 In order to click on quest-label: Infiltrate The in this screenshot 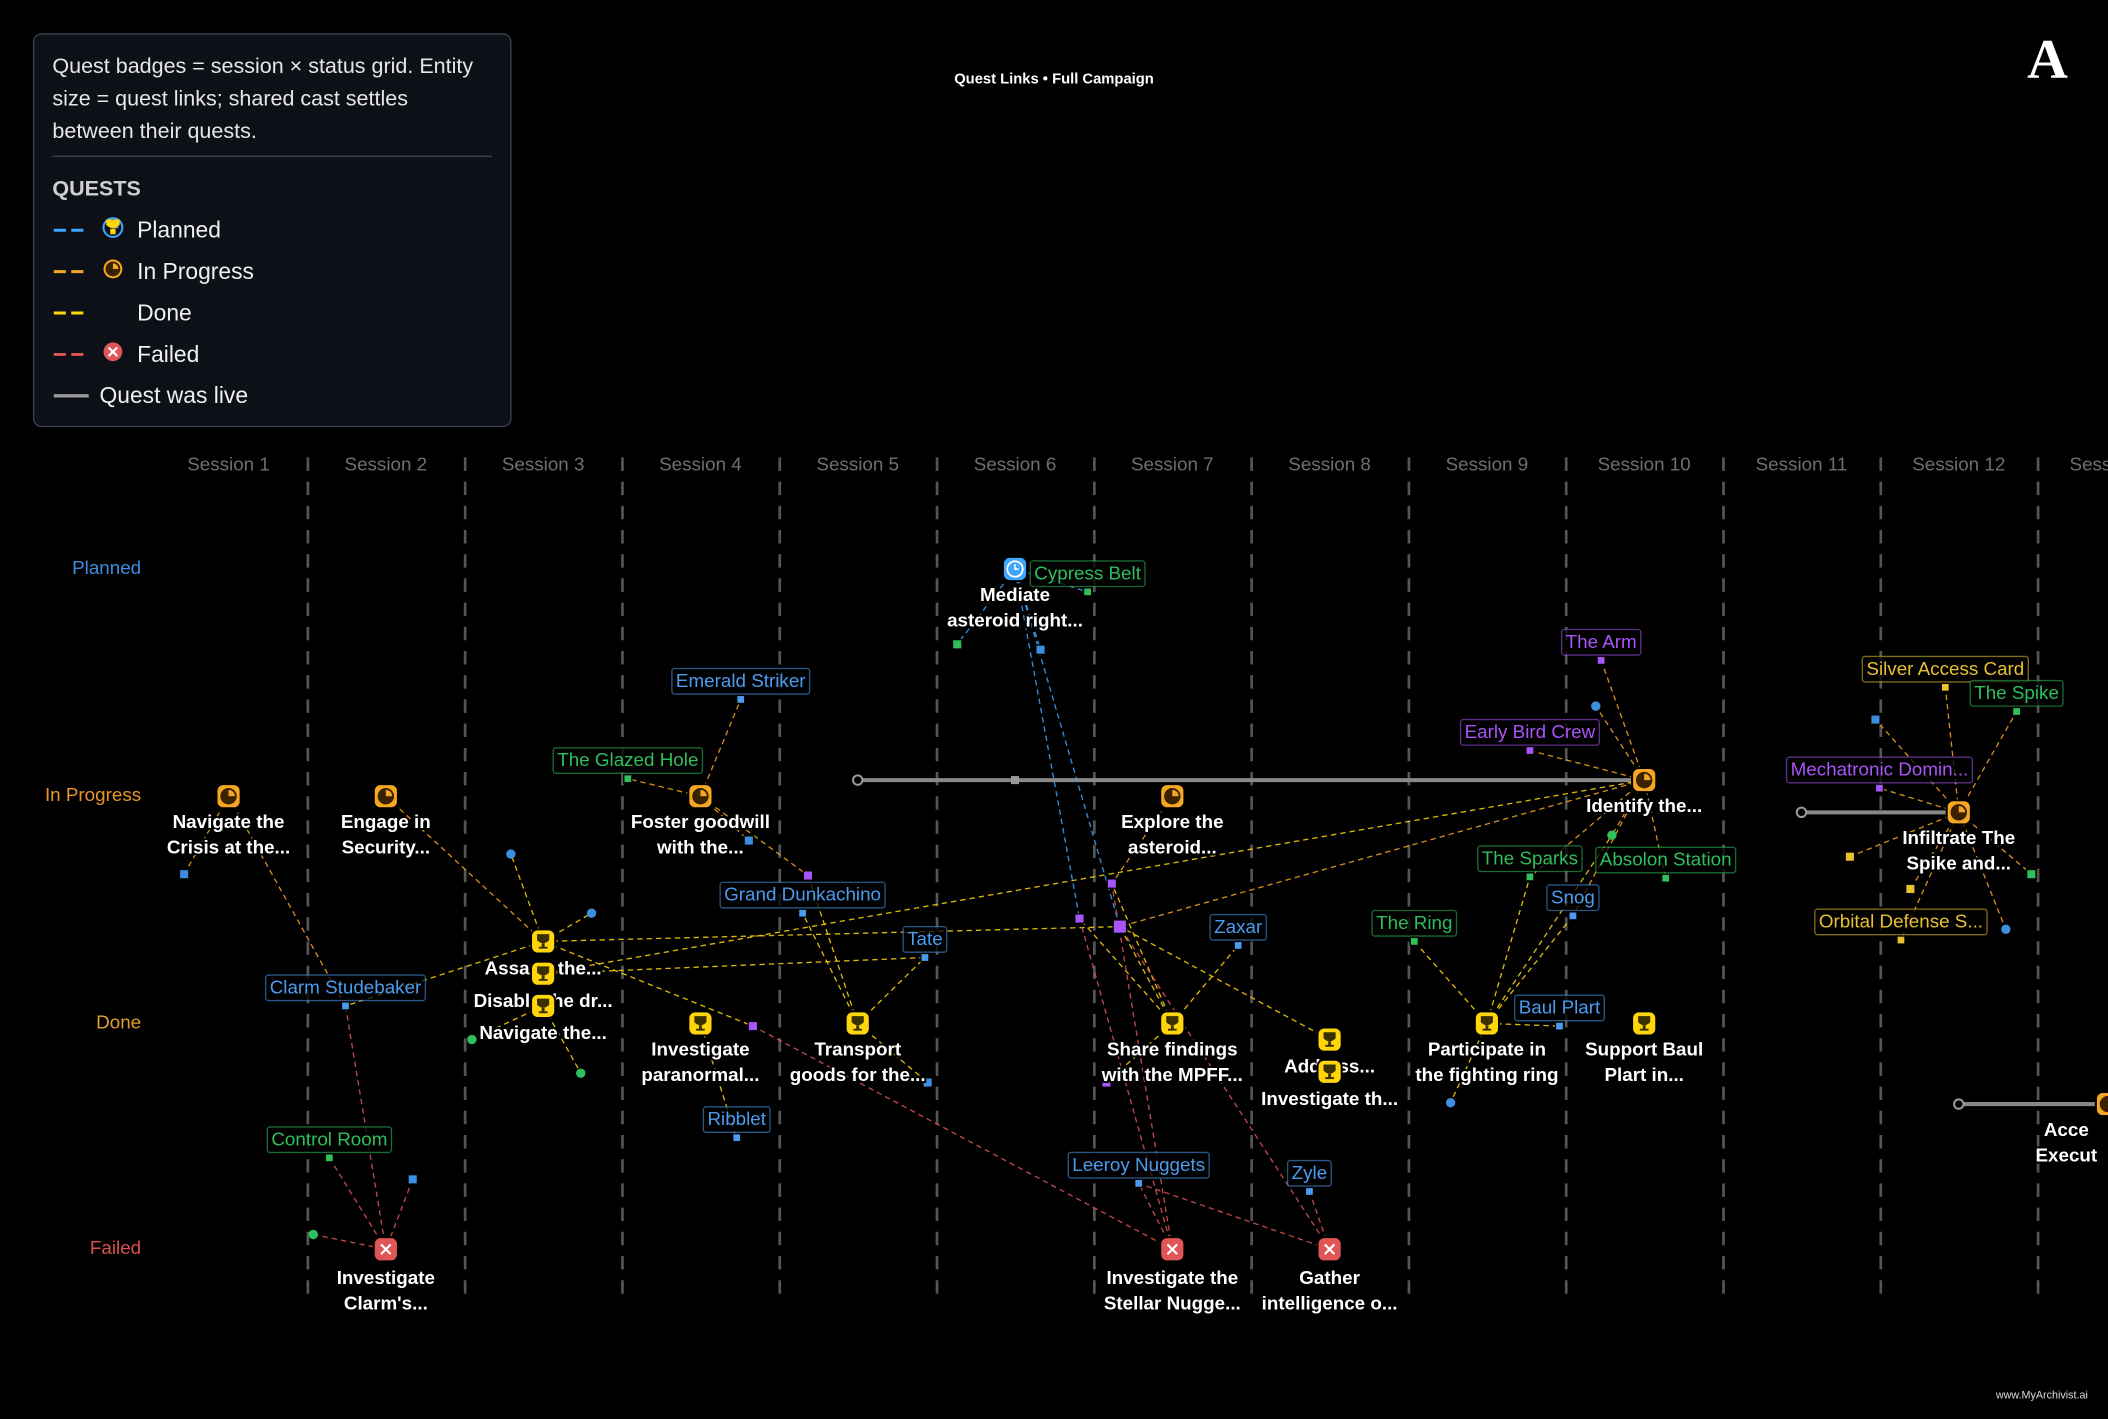, I will do `click(1958, 837)`.